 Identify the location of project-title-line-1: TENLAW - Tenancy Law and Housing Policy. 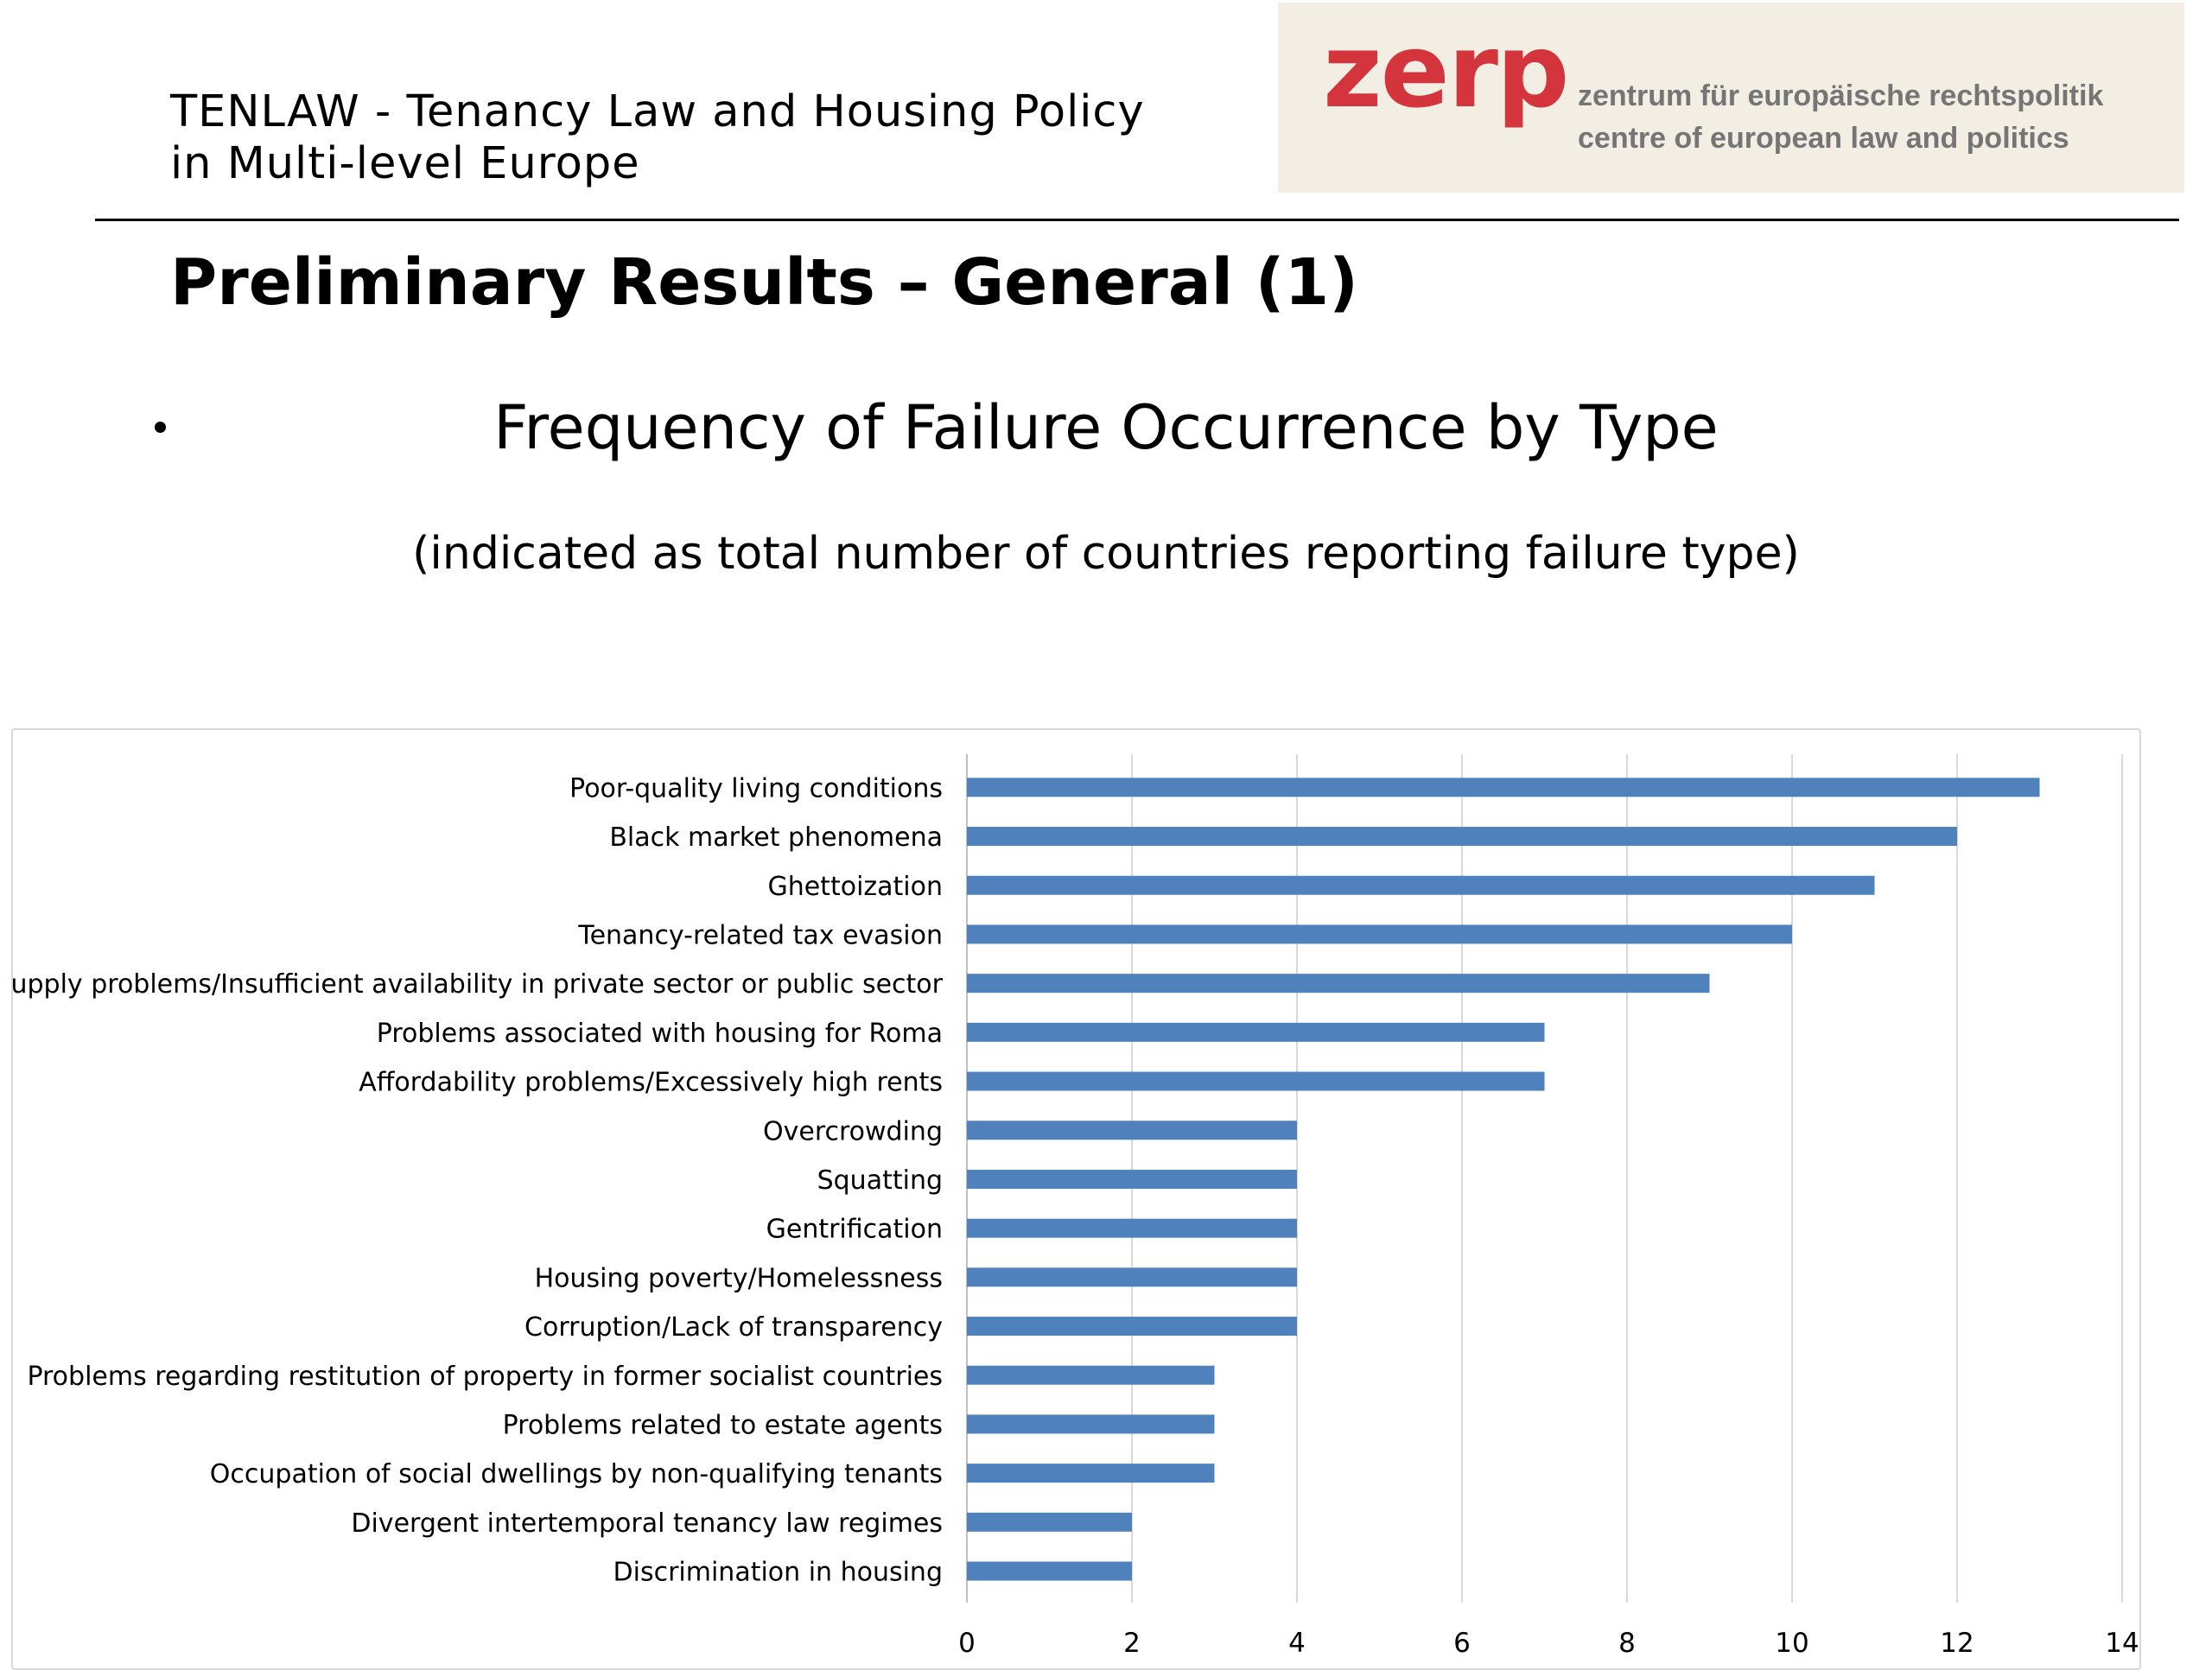
(657, 112).